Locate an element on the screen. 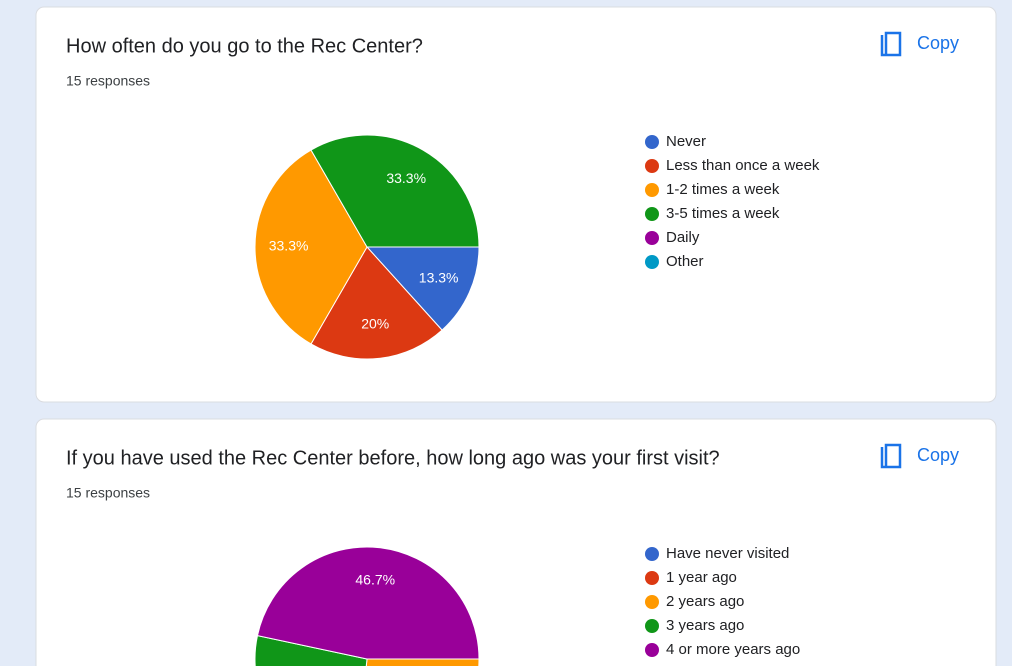 The image size is (1012, 666). legend-label: Have never visited is located at coordinates (727, 553).